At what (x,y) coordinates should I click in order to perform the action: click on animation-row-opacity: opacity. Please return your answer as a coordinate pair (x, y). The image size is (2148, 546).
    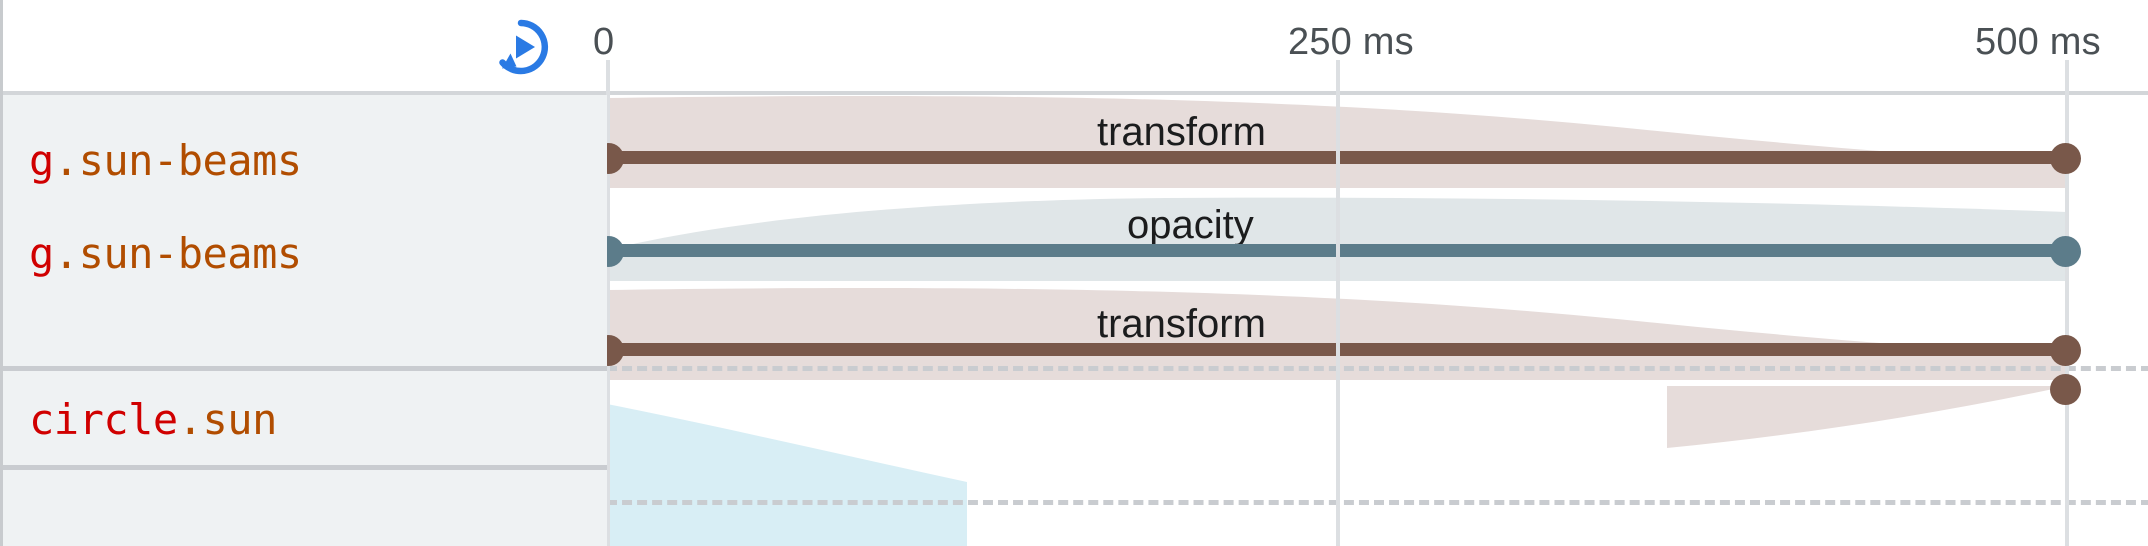
    Looking at the image, I should click on (1377, 234).